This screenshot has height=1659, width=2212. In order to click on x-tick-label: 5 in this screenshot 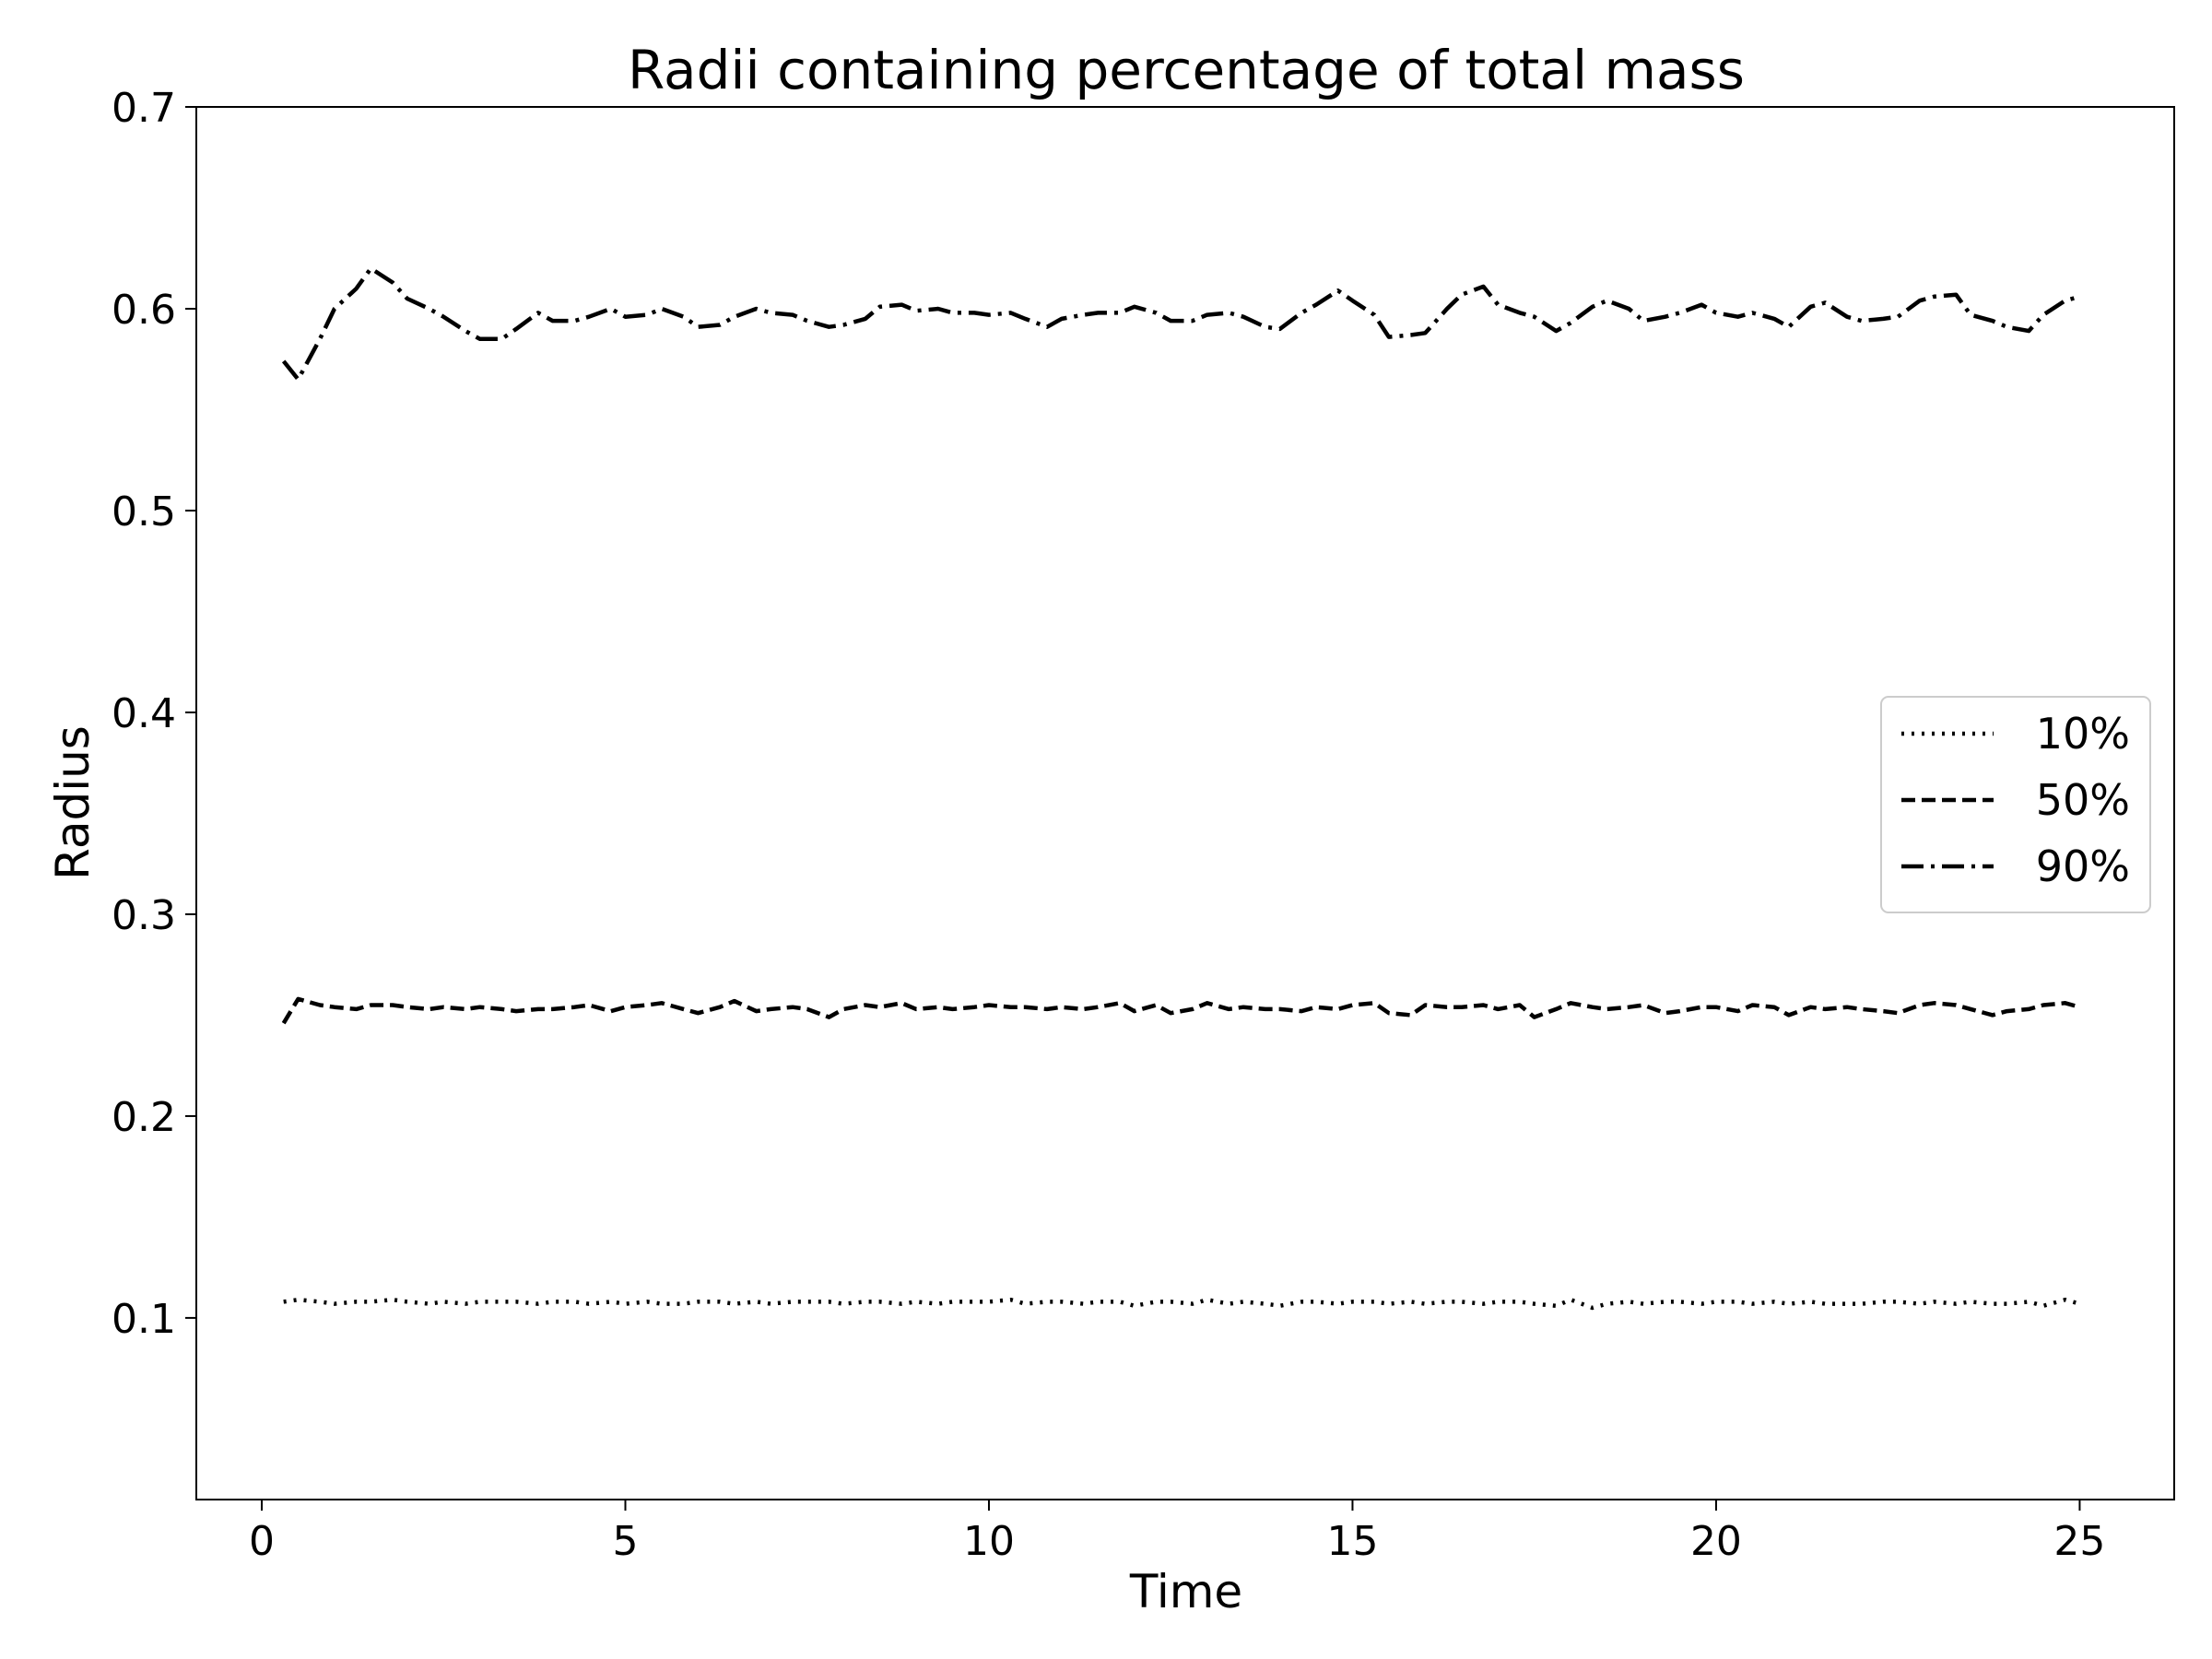, I will do `click(625, 1541)`.